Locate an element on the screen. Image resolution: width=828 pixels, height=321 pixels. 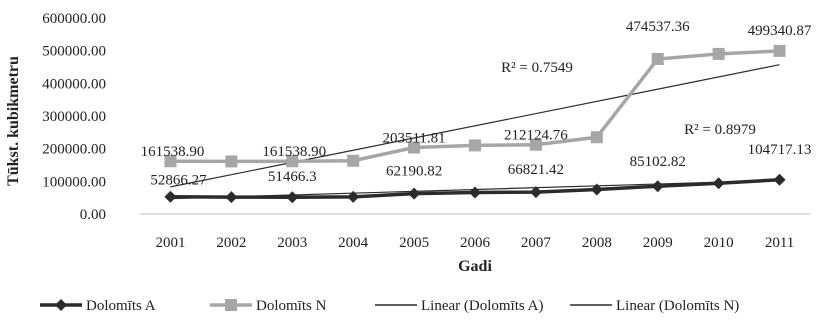
y-tick-label: 300000.00 is located at coordinates (74, 117).